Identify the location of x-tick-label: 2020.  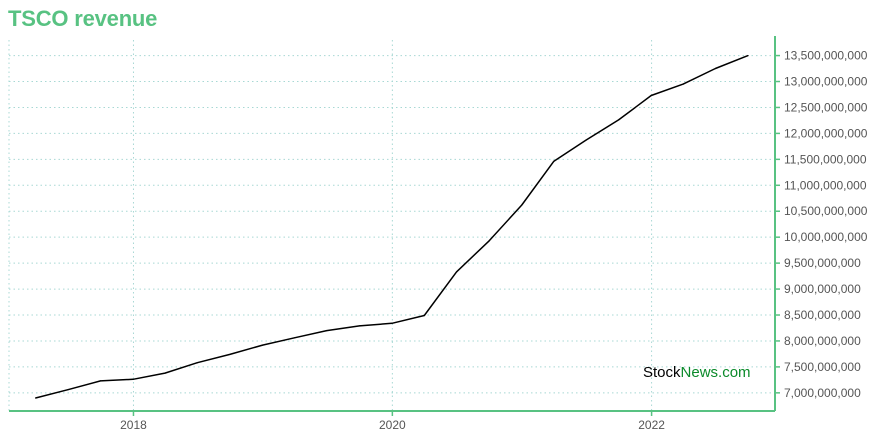
(392, 425).